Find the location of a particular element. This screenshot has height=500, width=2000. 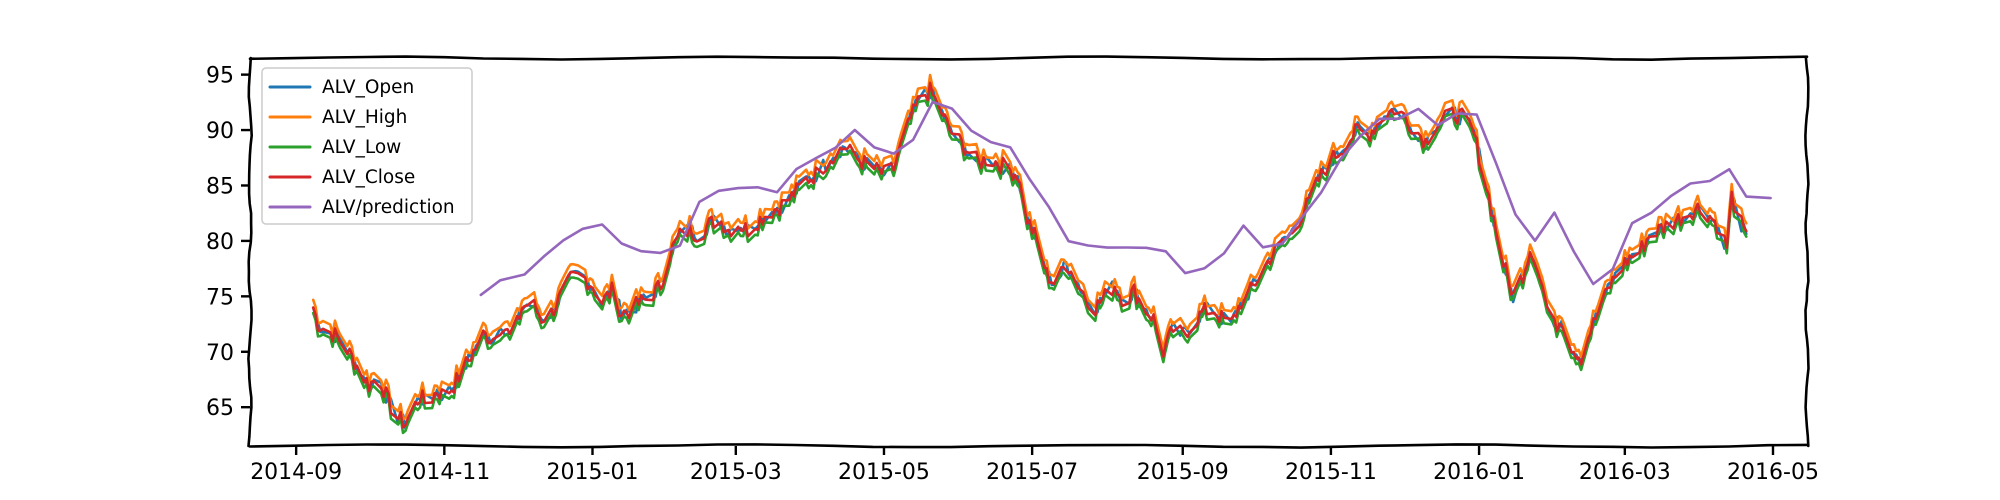

y-tick-label: 85 is located at coordinates (220, 186).